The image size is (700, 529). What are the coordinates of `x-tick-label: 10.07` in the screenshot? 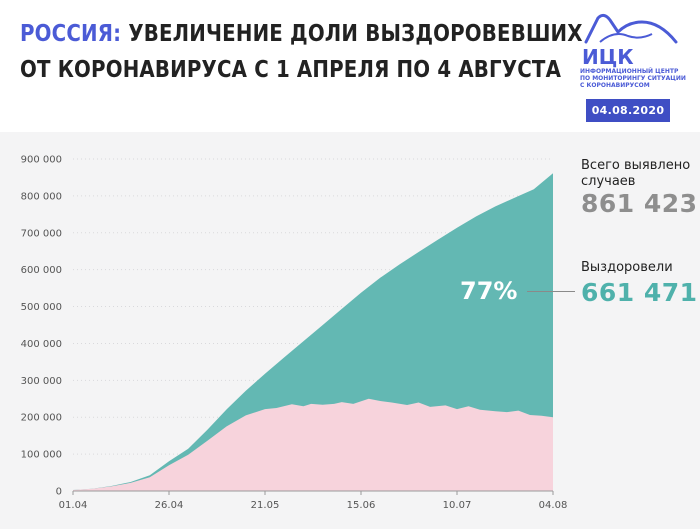 It's located at (457, 505).